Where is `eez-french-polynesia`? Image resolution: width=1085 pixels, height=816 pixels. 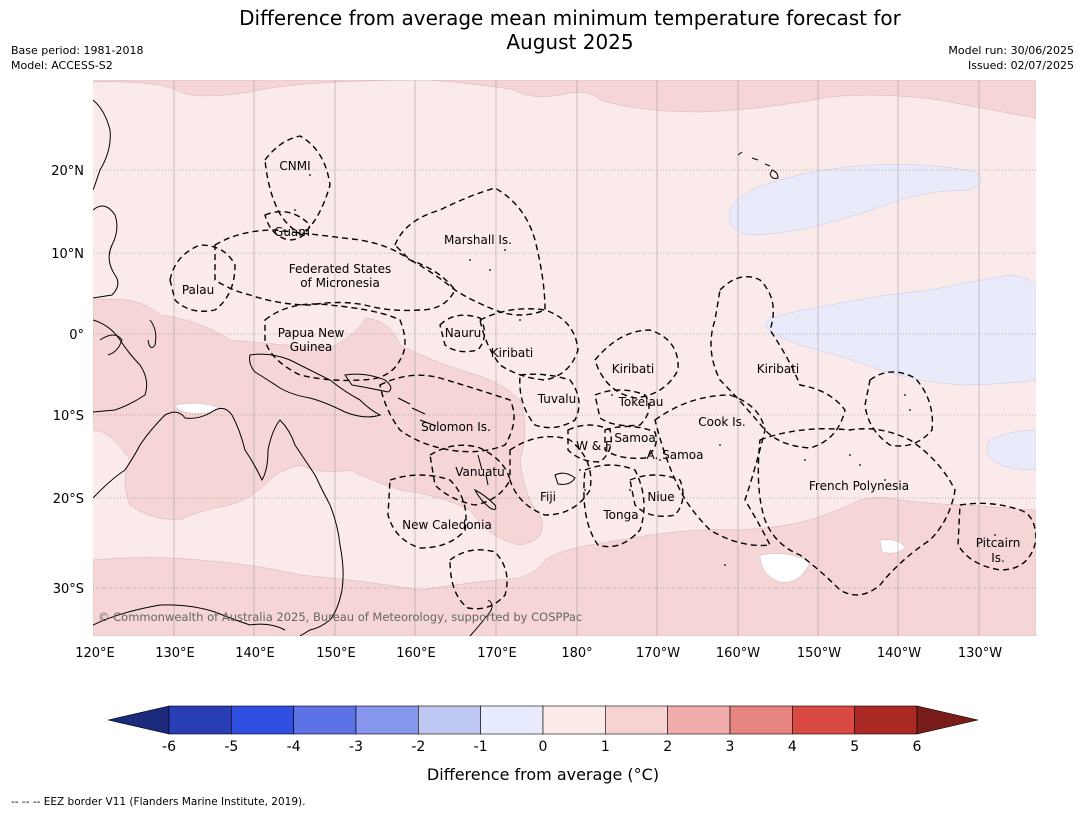 eez-french-polynesia is located at coordinates (856, 512).